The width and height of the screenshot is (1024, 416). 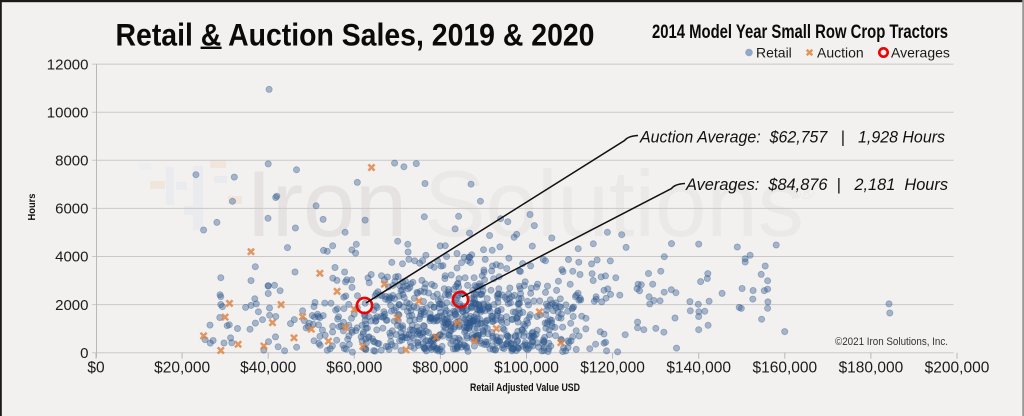 What do you see at coordinates (182, 368) in the screenshot?
I see `svg-text: $20,000` at bounding box center [182, 368].